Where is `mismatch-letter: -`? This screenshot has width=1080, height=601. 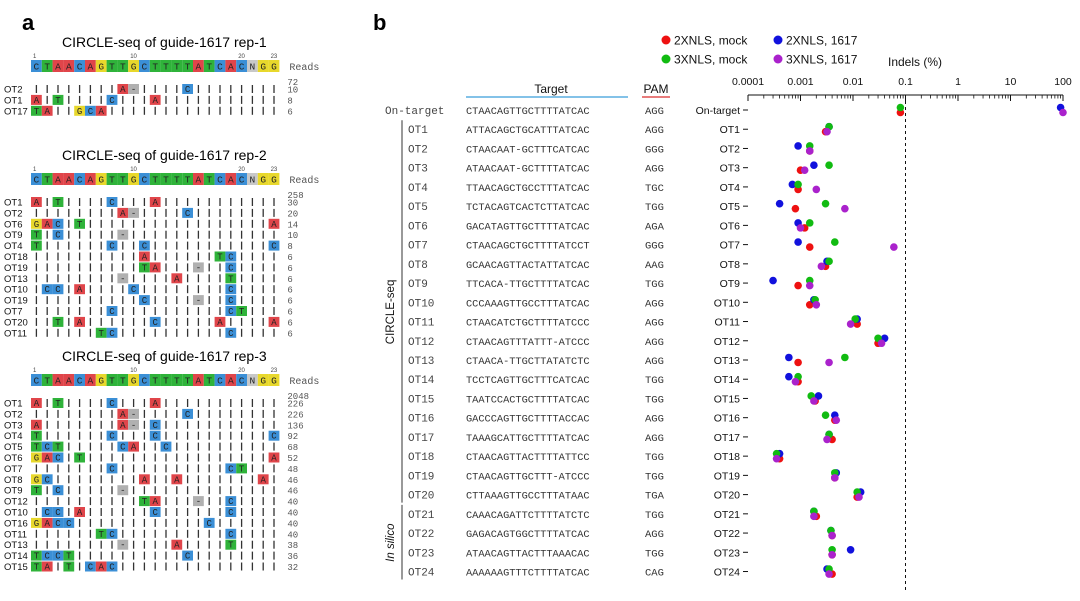
mismatch-letter: - is located at coordinates (133, 415).